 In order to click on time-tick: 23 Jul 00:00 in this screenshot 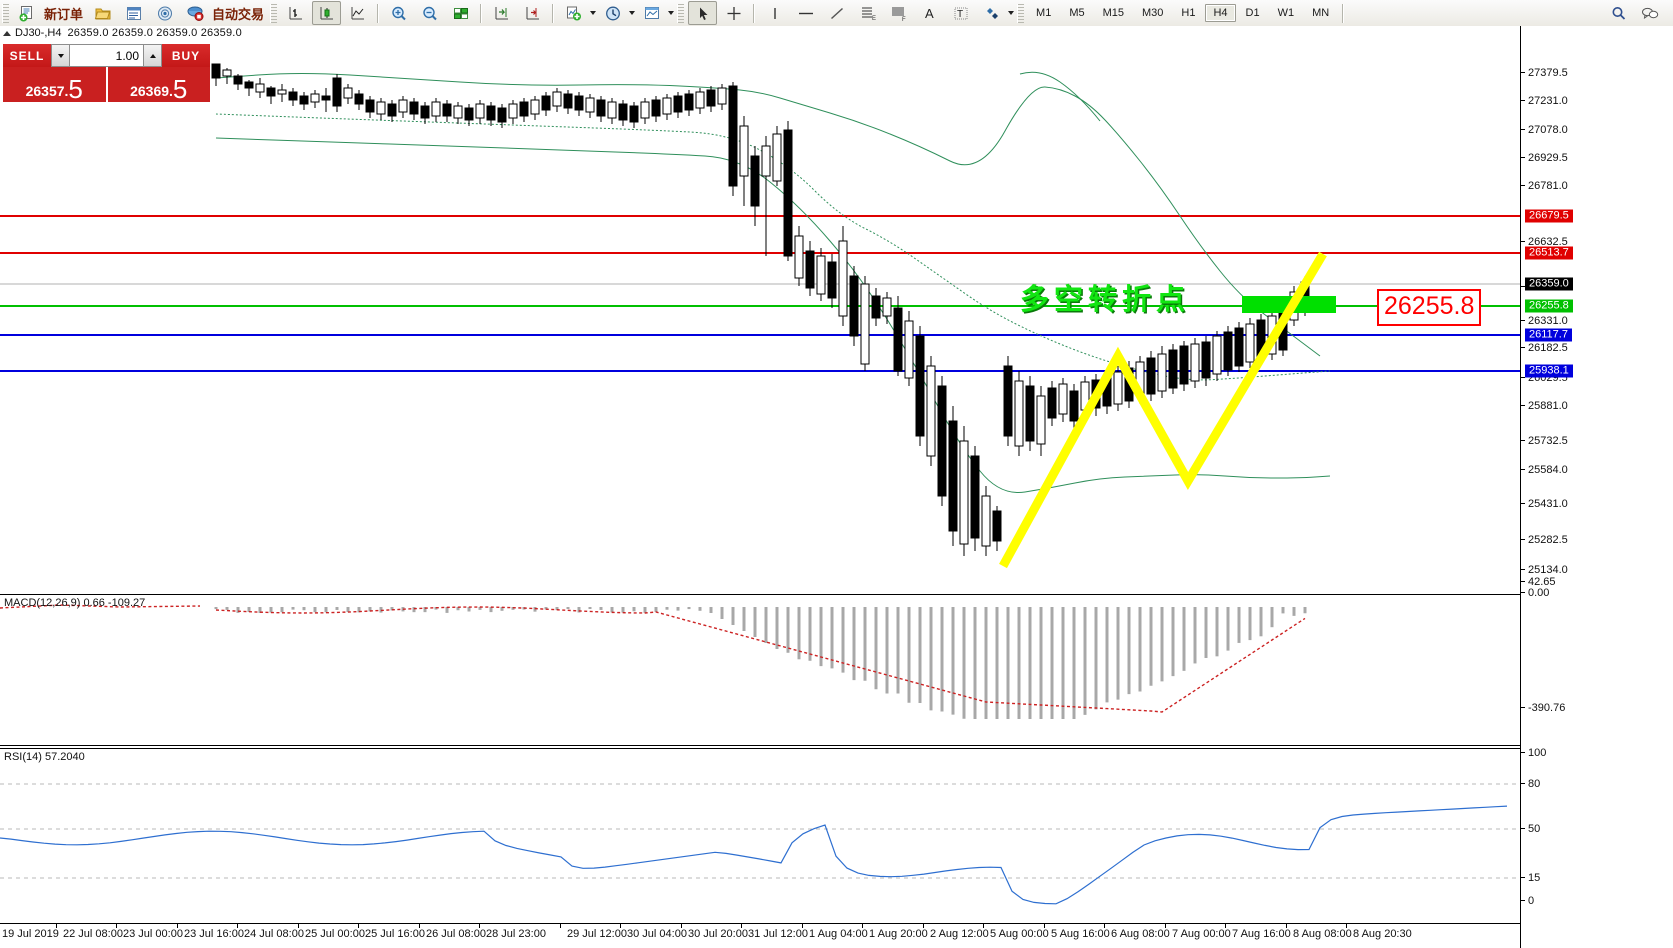, I will do `click(149, 931)`.